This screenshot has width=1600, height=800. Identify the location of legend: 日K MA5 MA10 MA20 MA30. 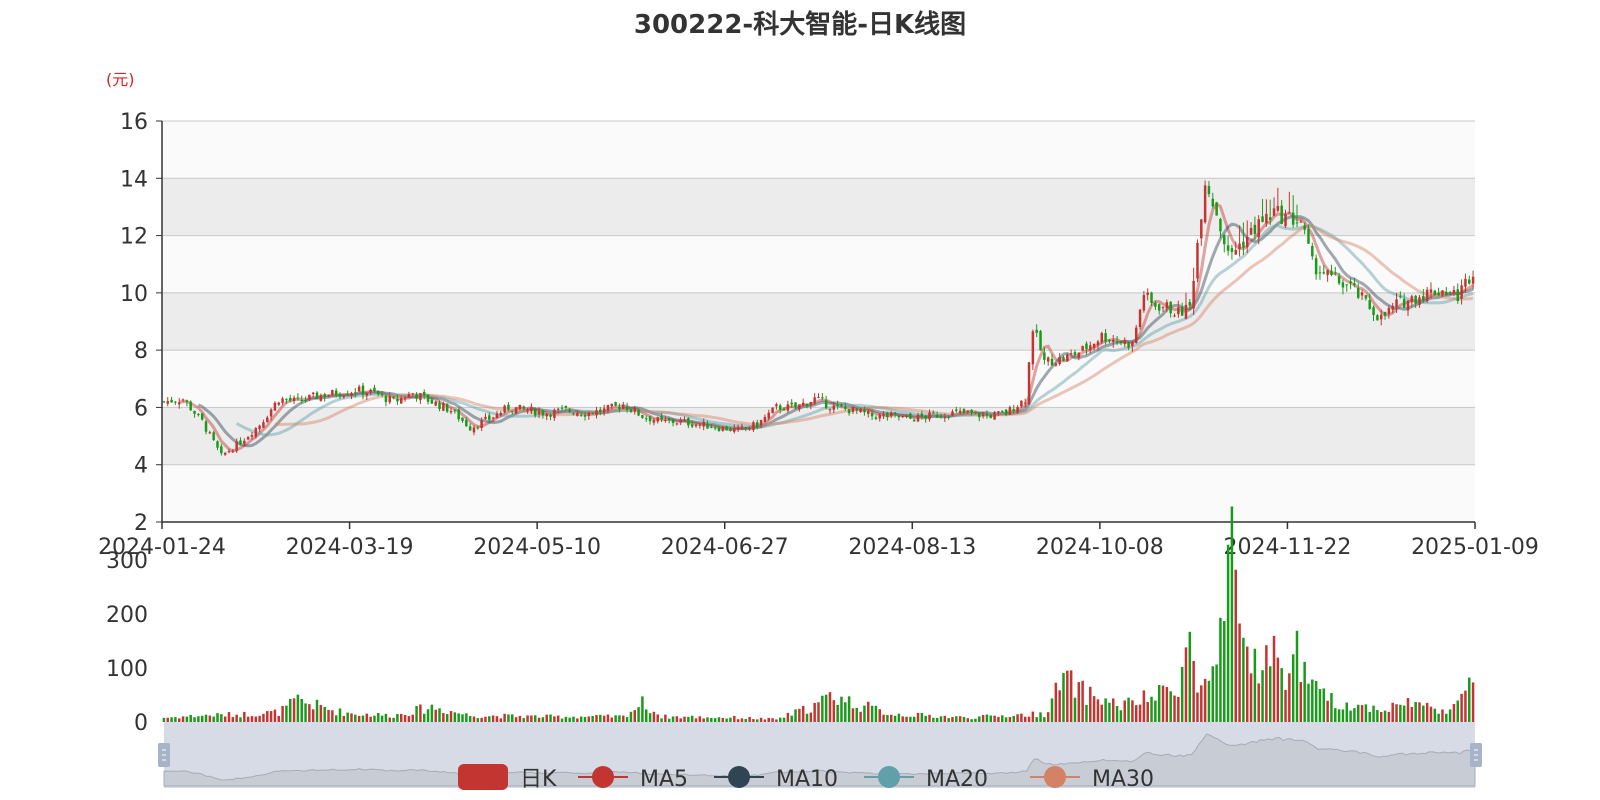
(806, 778).